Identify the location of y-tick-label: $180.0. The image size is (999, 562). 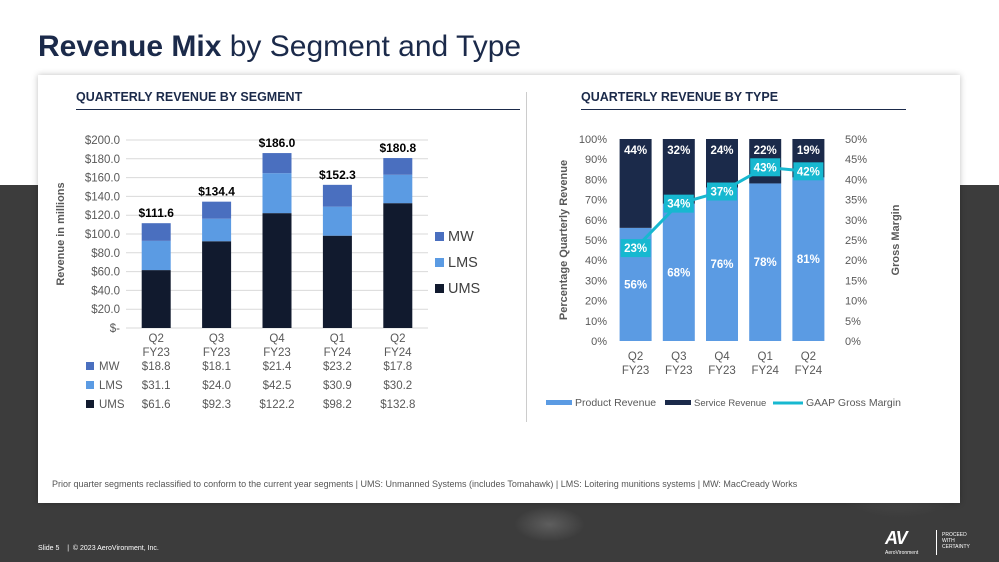
(102, 160).